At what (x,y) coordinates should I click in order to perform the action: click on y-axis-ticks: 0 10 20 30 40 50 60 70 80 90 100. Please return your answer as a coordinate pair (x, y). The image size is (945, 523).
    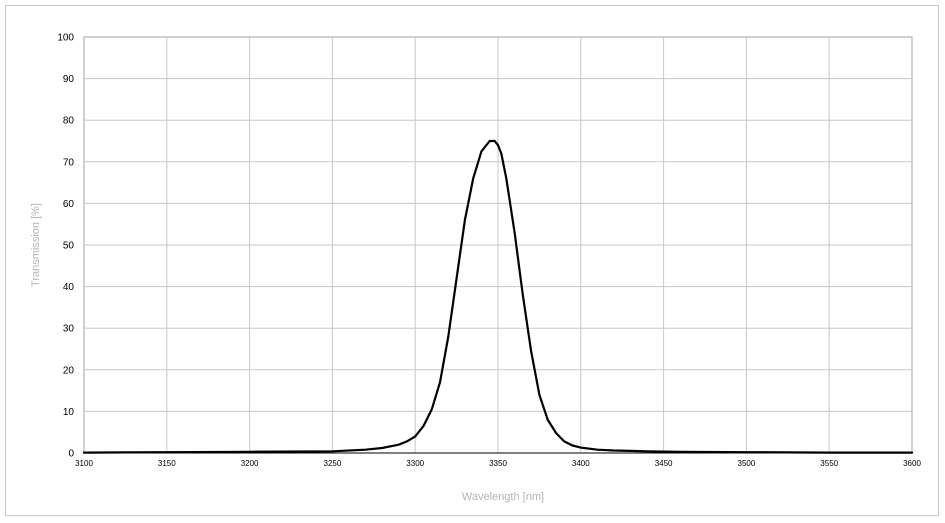
    Looking at the image, I should click on (65, 246).